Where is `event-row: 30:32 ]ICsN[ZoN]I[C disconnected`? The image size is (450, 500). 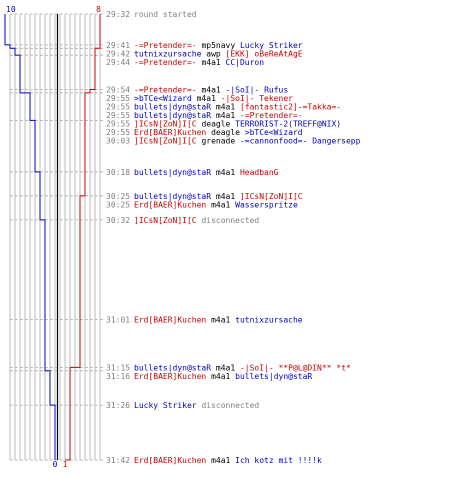 event-row: 30:32 ]ICsN[ZoN]I[C disconnected is located at coordinates (182, 220).